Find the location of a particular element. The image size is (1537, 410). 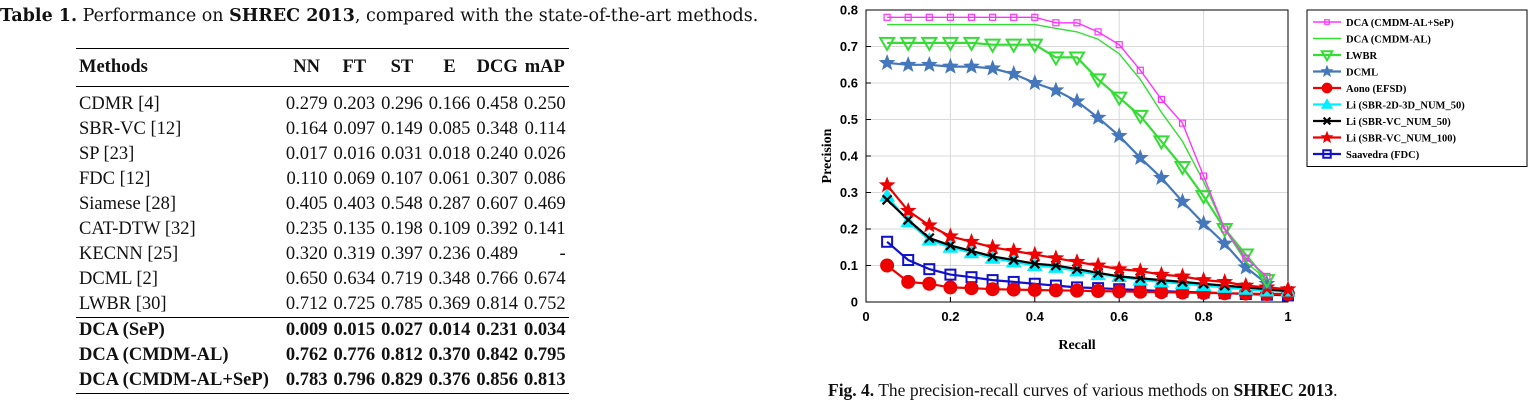

value-cell: 0.785 is located at coordinates (402, 304).